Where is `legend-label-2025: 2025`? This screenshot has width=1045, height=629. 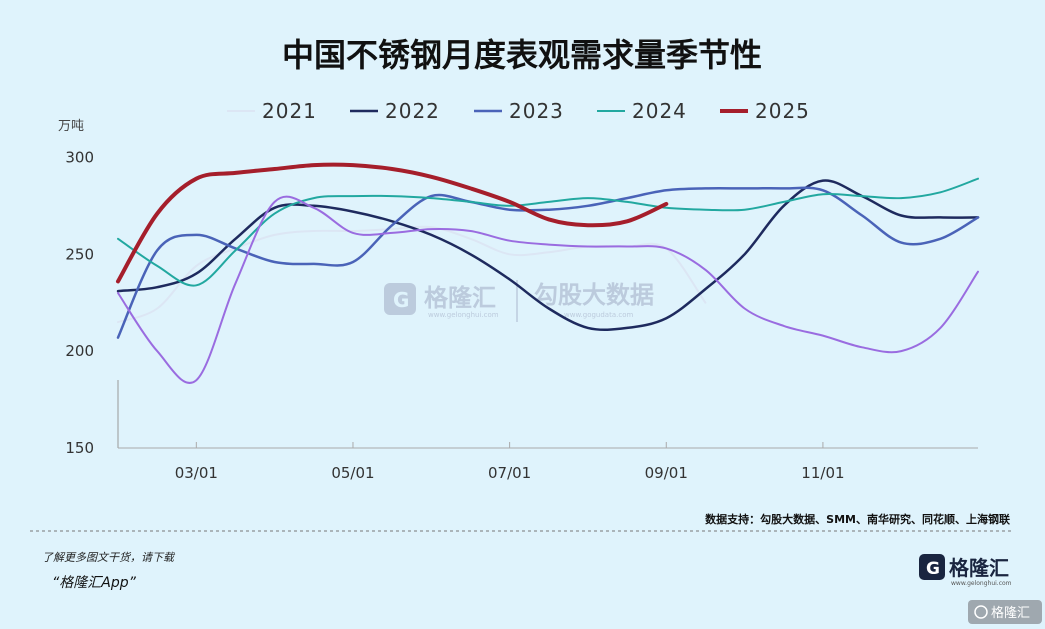
legend-label-2025: 2025 is located at coordinates (782, 111).